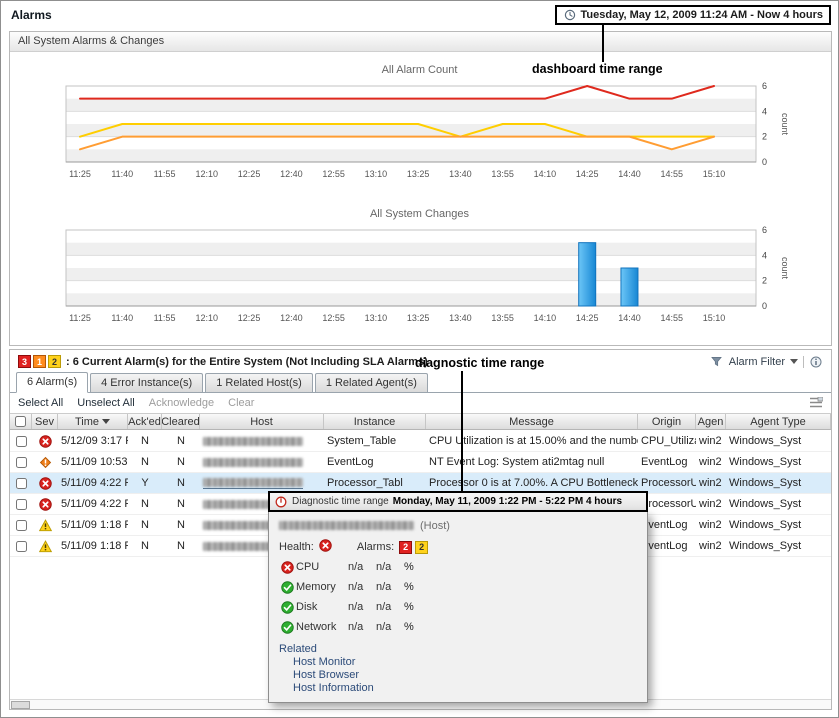  I want to click on fatal-icon, so click(45, 441).